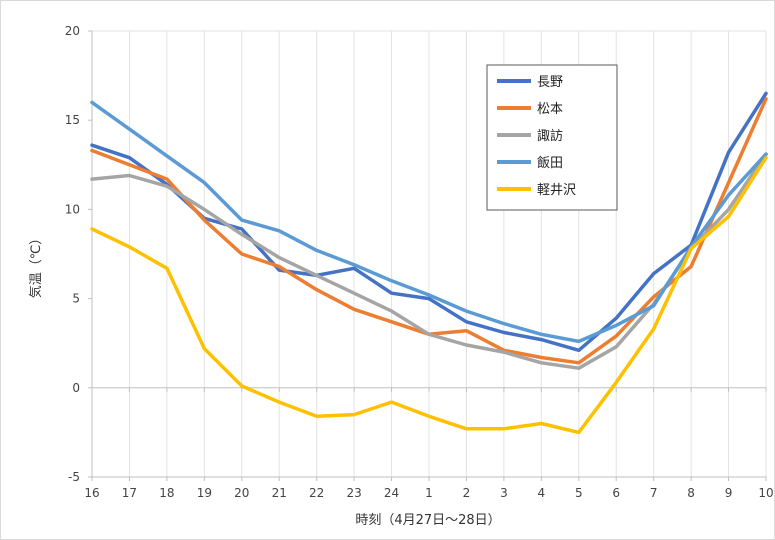 This screenshot has height=540, width=775. What do you see at coordinates (729, 493) in the screenshot?
I see `x-tick-label: 9` at bounding box center [729, 493].